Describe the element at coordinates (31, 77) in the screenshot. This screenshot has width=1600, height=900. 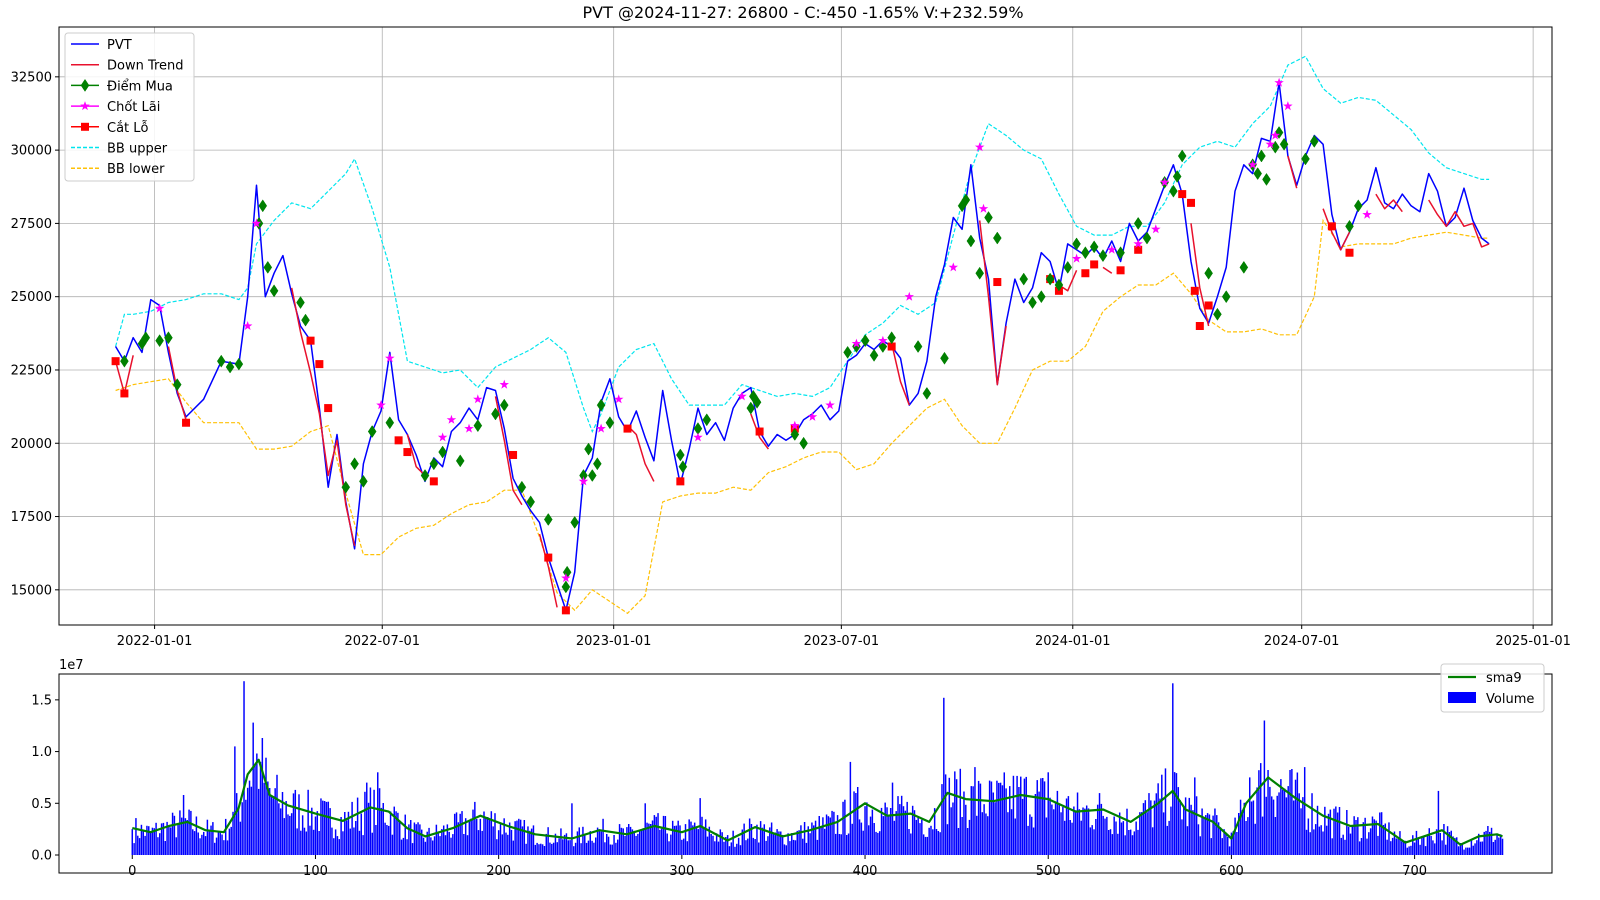
I see `y-tick-label: 32500` at that location.